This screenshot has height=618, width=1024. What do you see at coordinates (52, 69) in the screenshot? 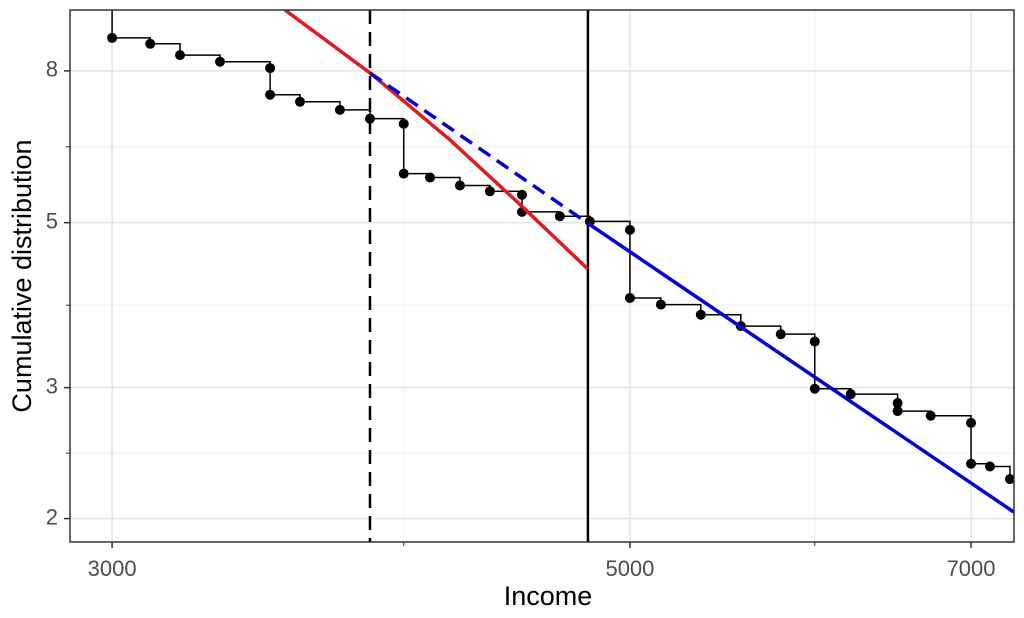
I see `y-tick-label: 8` at bounding box center [52, 69].